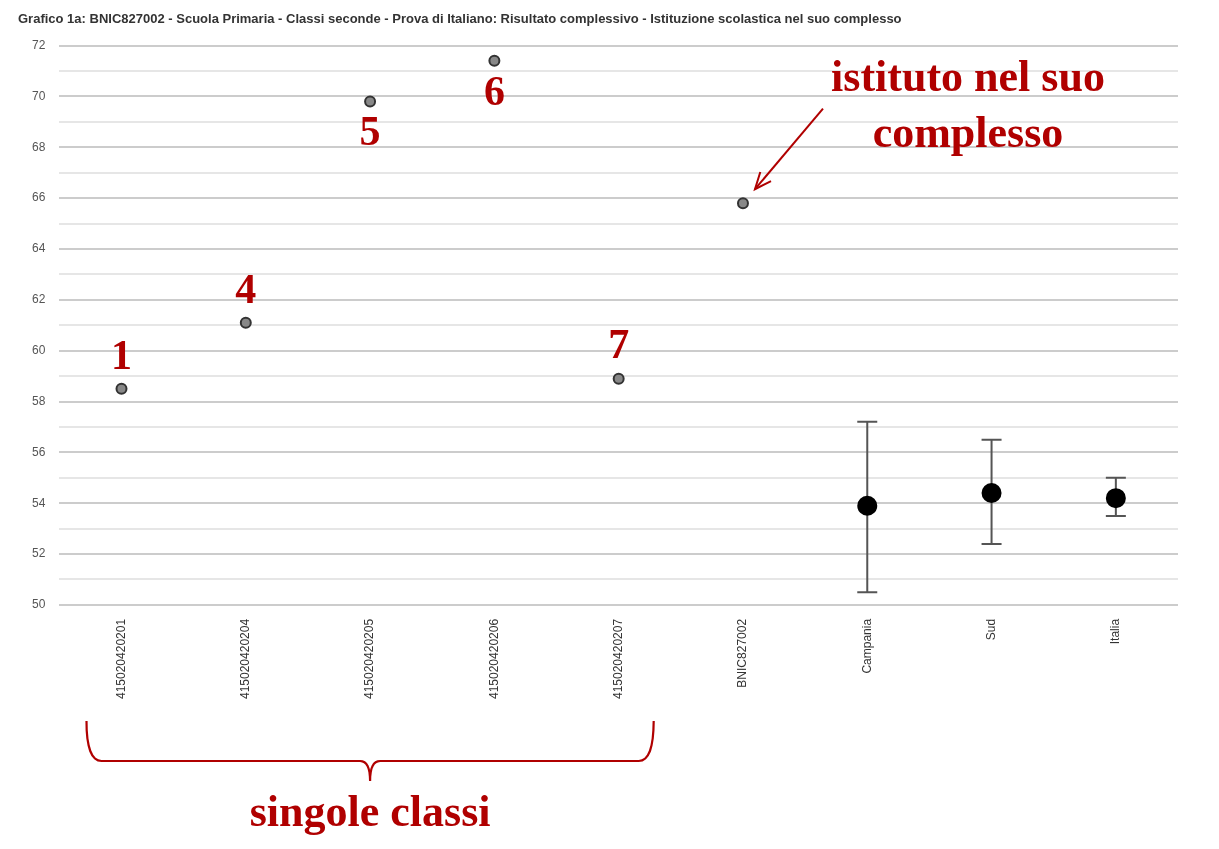 The width and height of the screenshot is (1219, 849). I want to click on annotation: istituto nel suo complesso, so click(968, 104).